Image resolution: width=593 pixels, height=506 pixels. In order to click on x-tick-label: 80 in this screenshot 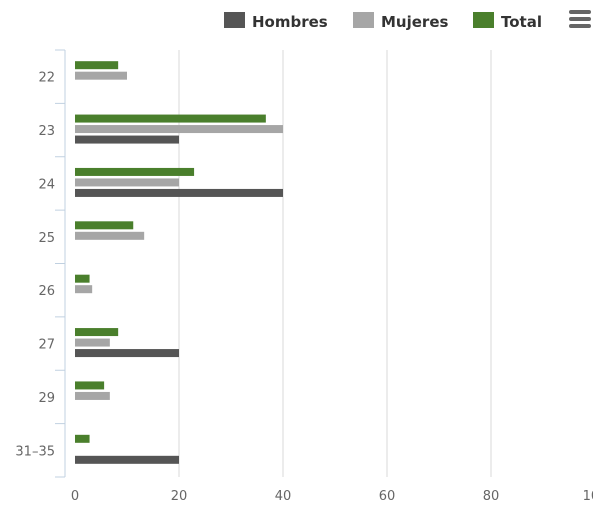, I will do `click(491, 496)`.